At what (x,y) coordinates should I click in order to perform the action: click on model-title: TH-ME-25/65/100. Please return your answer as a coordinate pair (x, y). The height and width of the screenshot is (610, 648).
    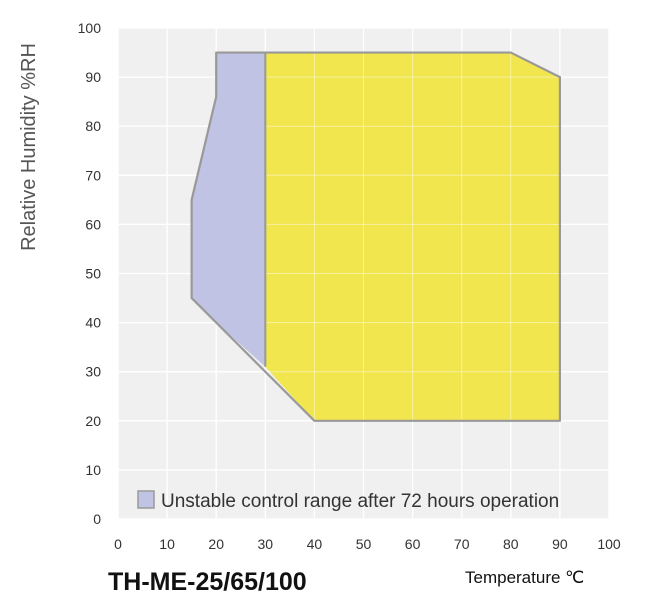
    Looking at the image, I should click on (207, 582).